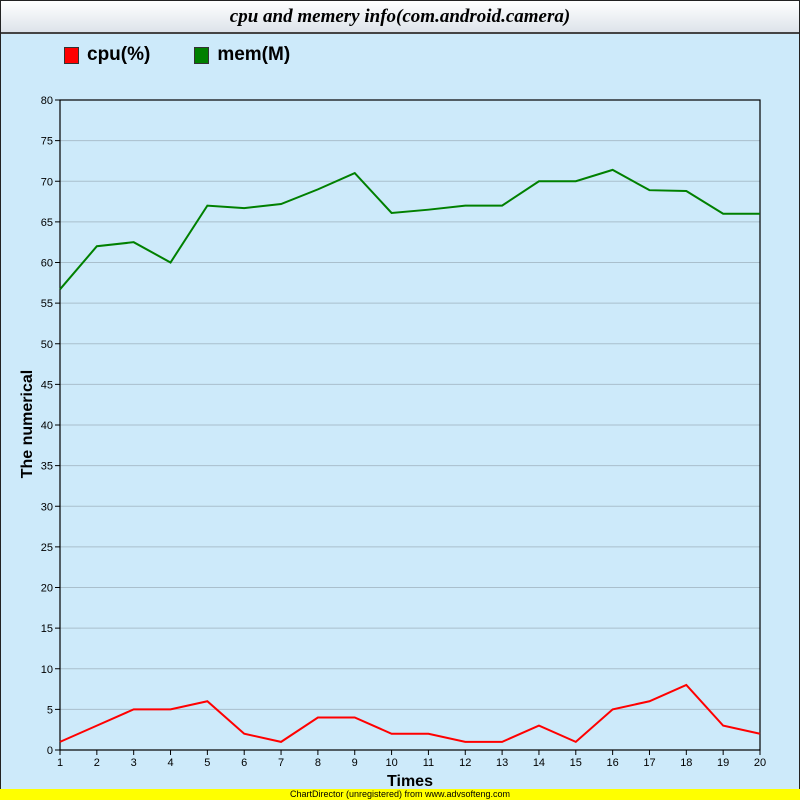 The image size is (800, 800). Describe the element at coordinates (410, 713) in the screenshot. I see `series-line-cpu` at that location.